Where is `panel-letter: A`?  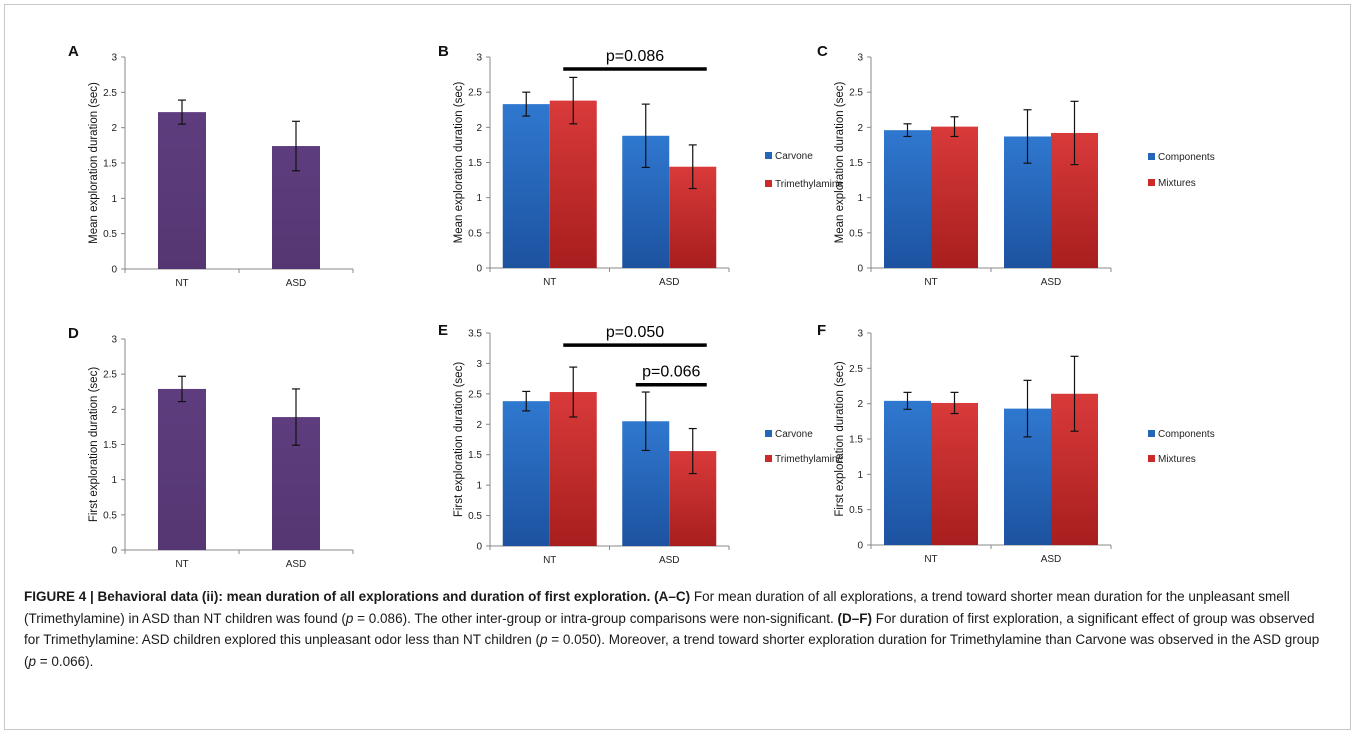 panel-letter: A is located at coordinates (73, 51).